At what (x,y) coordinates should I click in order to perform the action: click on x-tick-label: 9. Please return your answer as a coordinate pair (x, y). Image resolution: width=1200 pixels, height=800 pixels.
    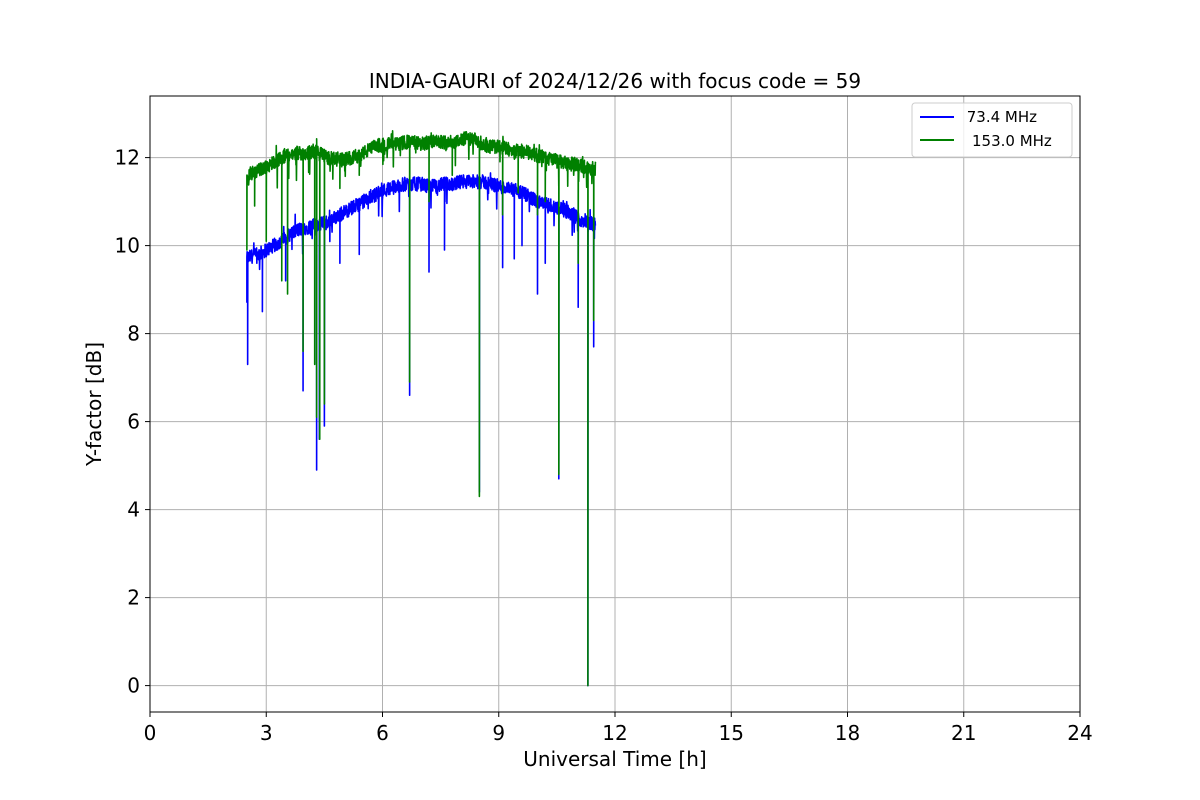
    Looking at the image, I should click on (498, 733).